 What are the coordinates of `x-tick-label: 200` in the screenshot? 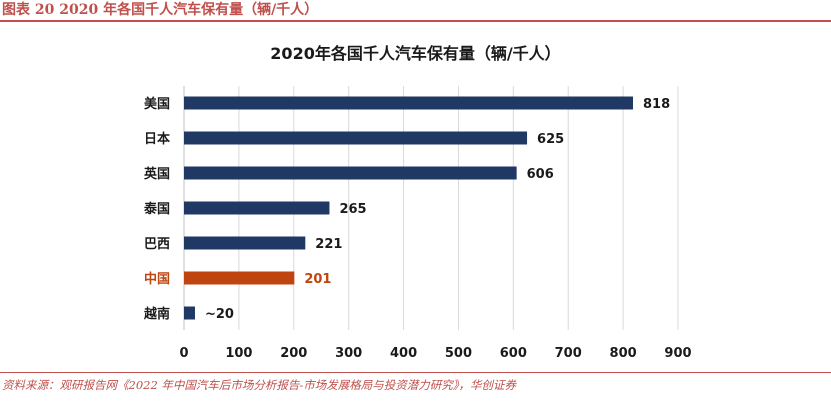 It's located at (293, 353).